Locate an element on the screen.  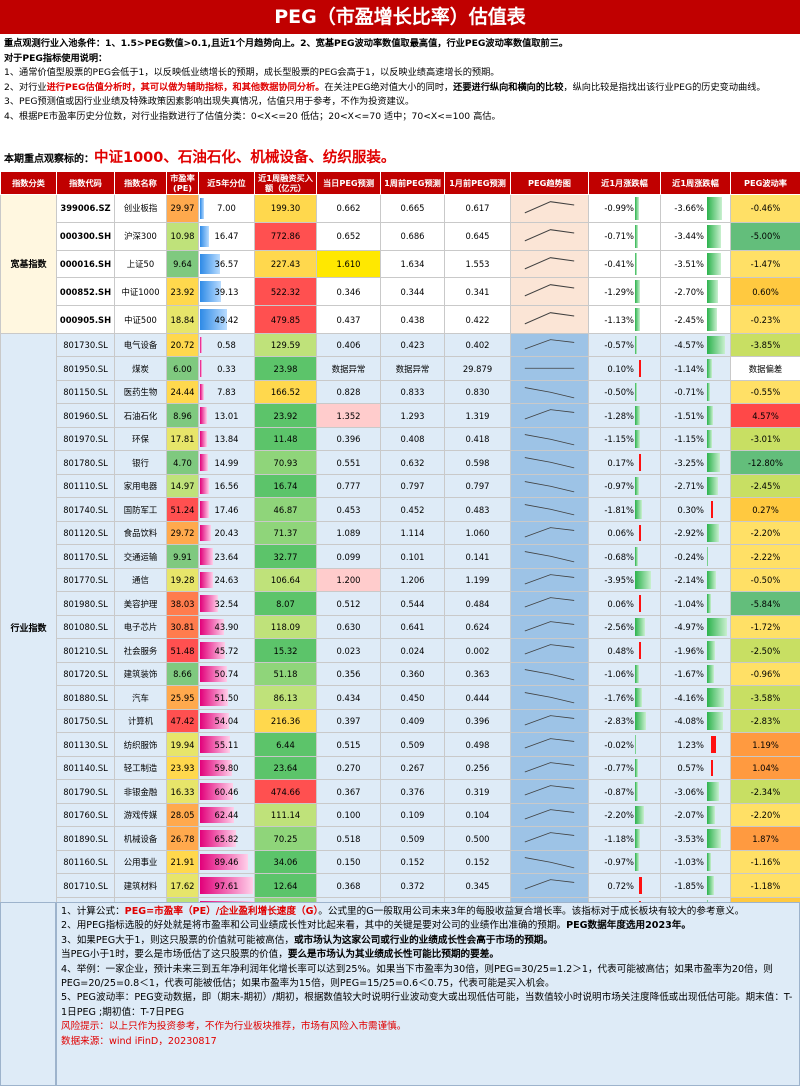
index-name: 上证50 is located at coordinates (140, 264).